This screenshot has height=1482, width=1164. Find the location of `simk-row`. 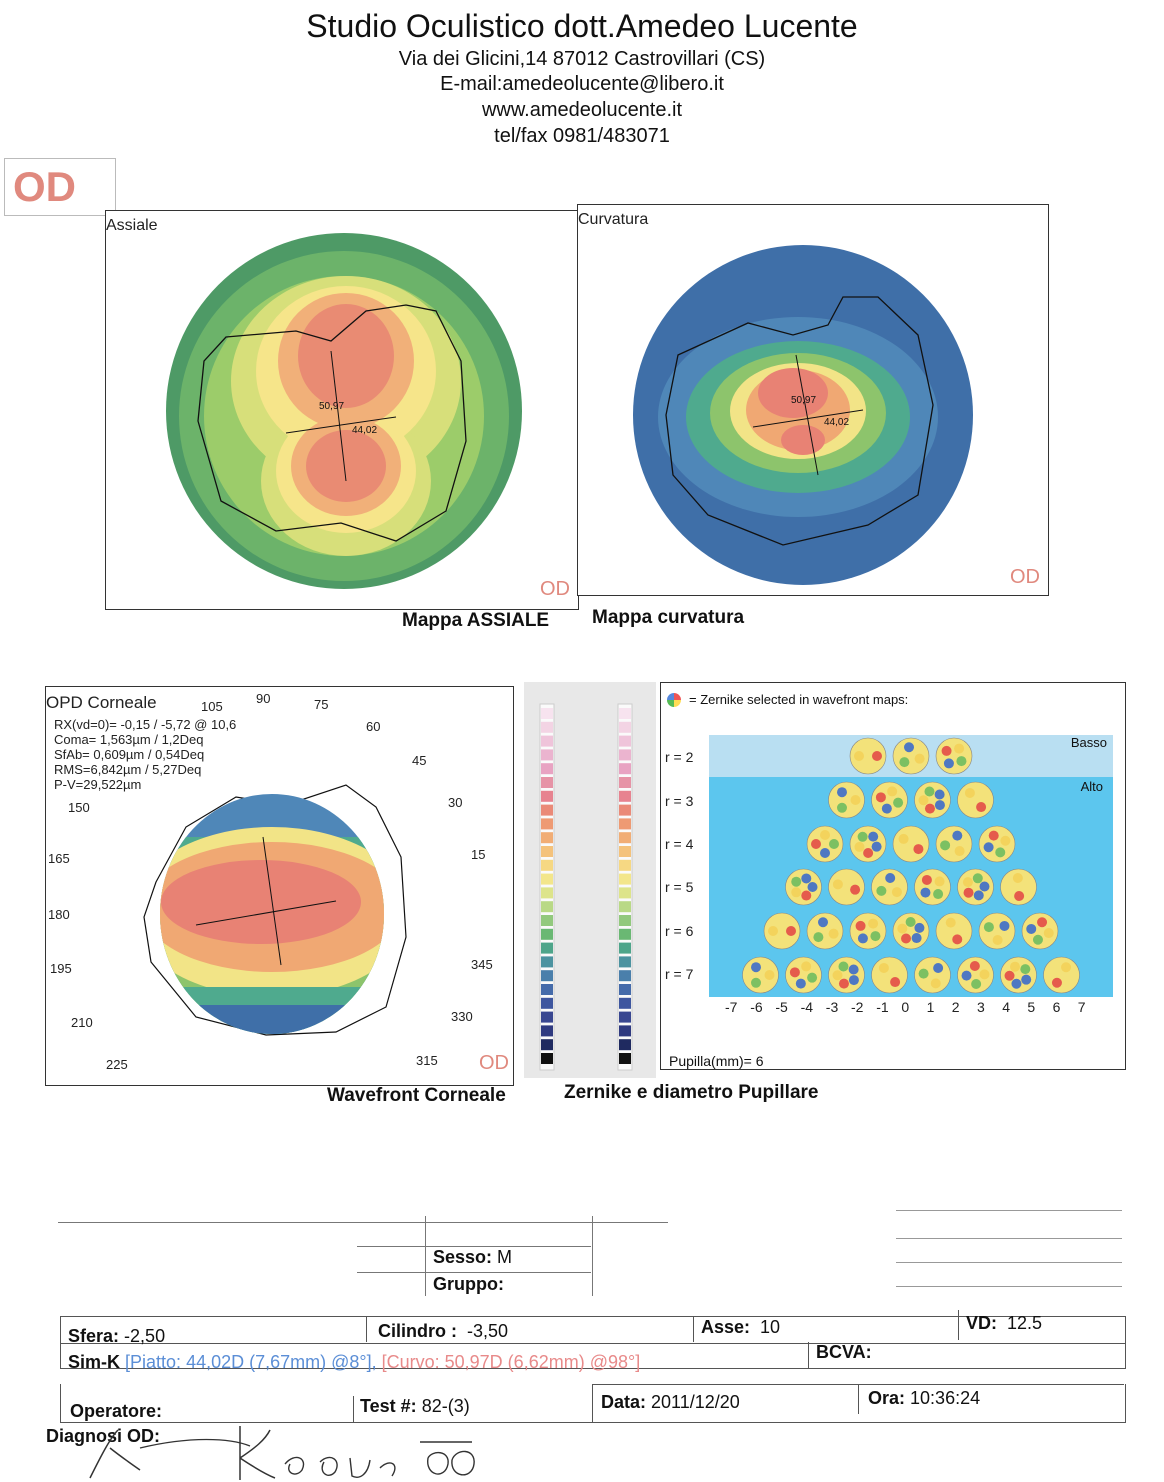

simk-row is located at coordinates (593, 1355).